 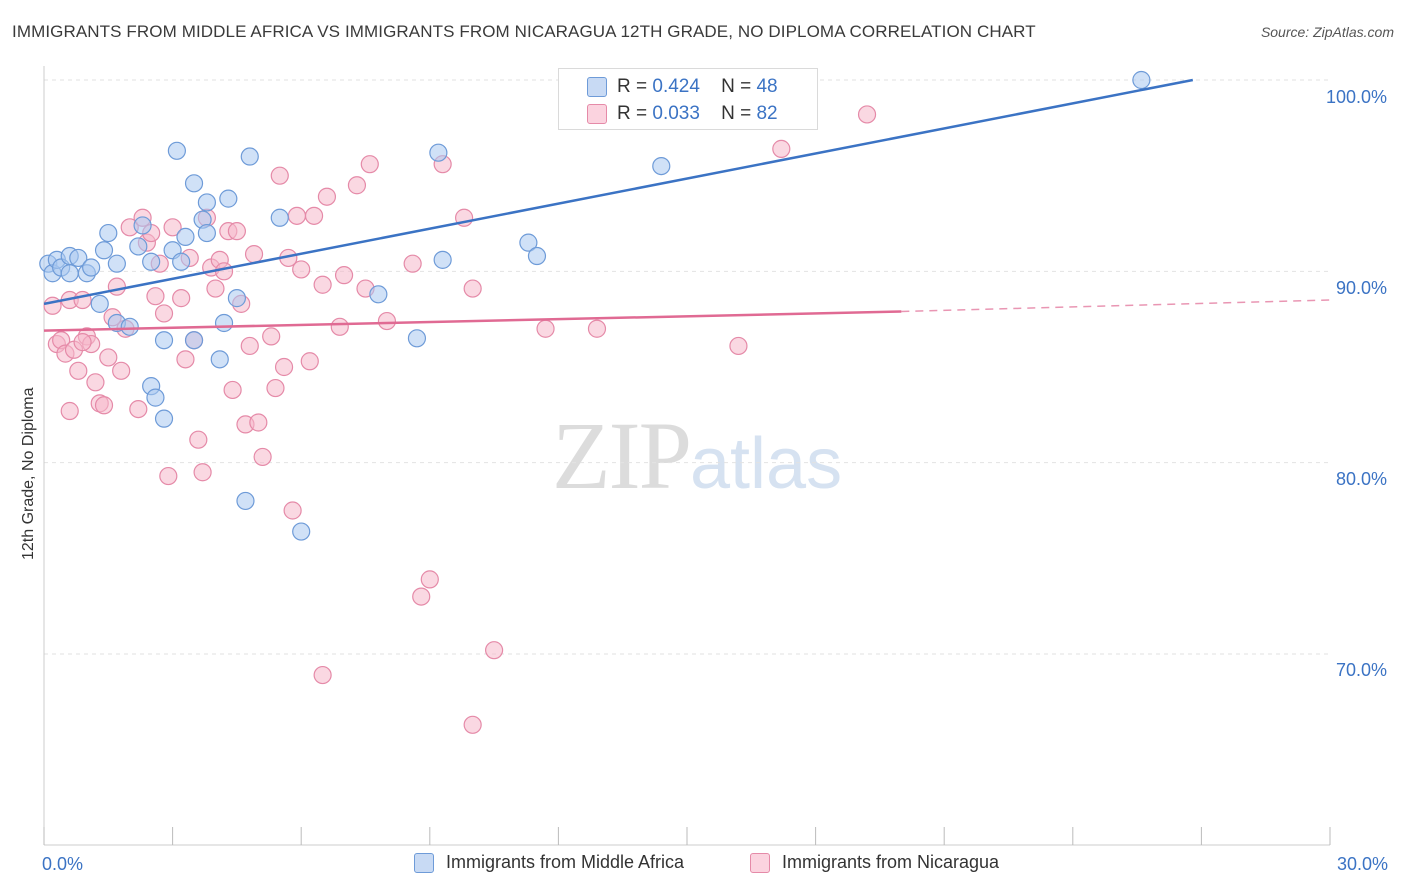 What do you see at coordinates (1327, 32) in the screenshot?
I see `source-label: Source: ZipAtlas.com` at bounding box center [1327, 32].